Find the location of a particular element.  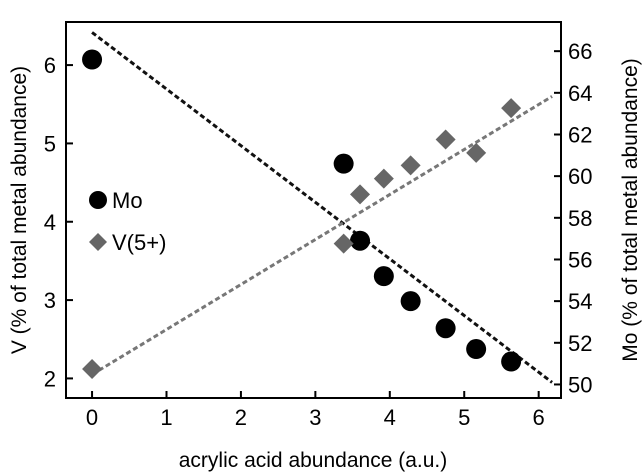

left-y-tick-label: 6 is located at coordinates (50, 65).